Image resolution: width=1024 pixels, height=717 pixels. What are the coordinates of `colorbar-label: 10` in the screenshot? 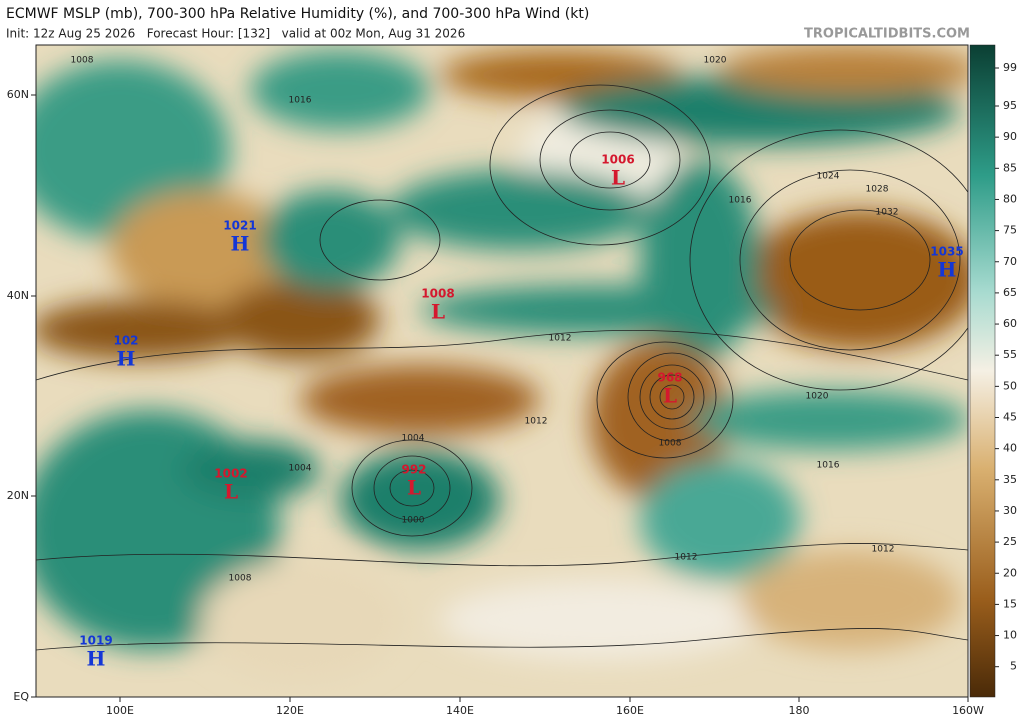 It's located at (1010, 635).